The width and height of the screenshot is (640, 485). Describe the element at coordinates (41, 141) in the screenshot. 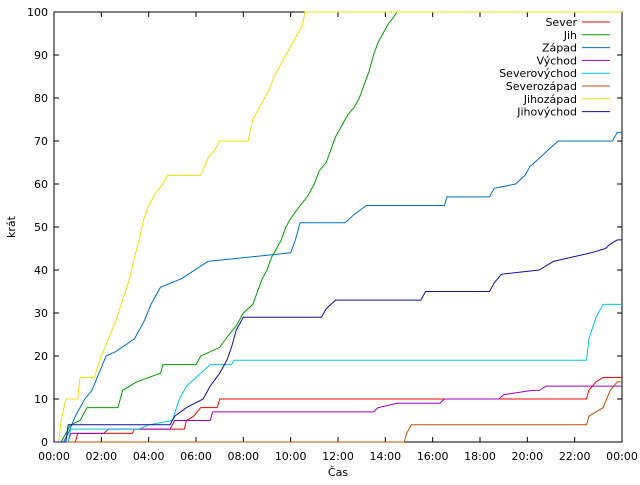

I see `y-tick-label: 70` at that location.